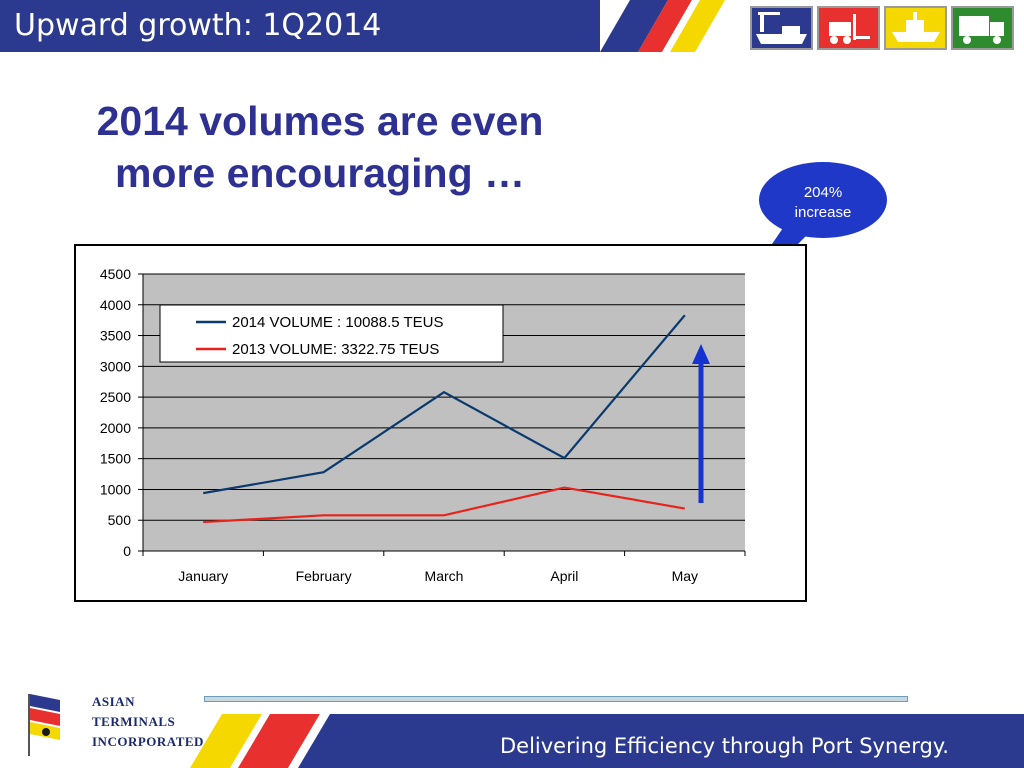  What do you see at coordinates (556, 699) in the screenshot?
I see `footer-divider` at bounding box center [556, 699].